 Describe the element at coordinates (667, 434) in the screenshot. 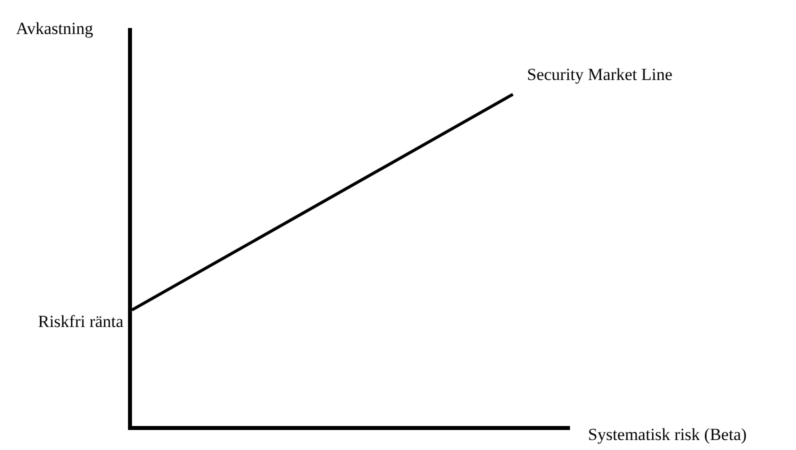

I see `x-axis-title: Systematisk risk (Beta)` at that location.